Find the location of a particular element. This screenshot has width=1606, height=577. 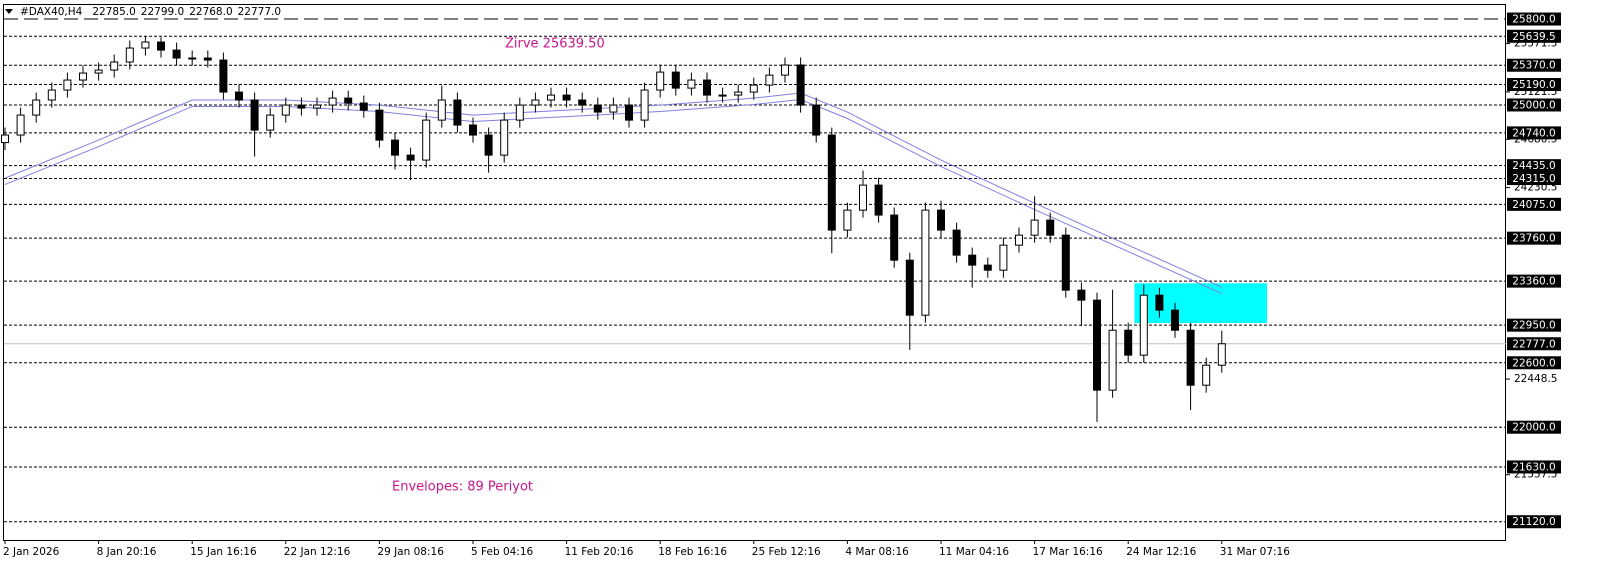

x-tick-label: 18 Feb 16:16 is located at coordinates (692, 552).